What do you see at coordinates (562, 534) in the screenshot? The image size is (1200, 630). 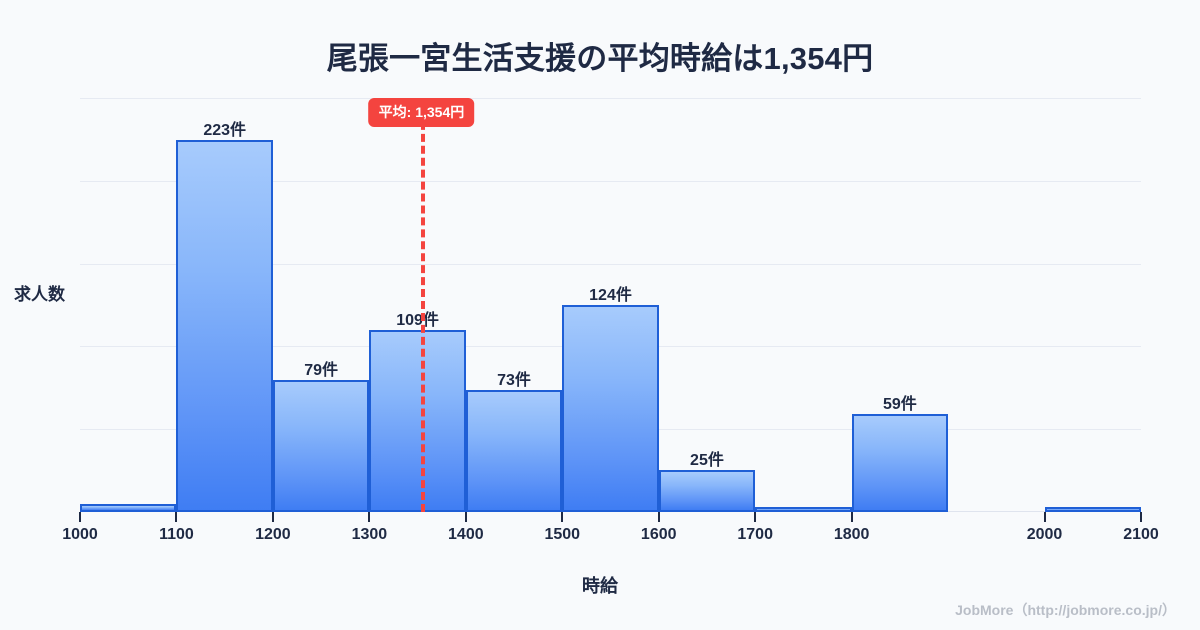 I see `x-axis-tick-label: 1500` at bounding box center [562, 534].